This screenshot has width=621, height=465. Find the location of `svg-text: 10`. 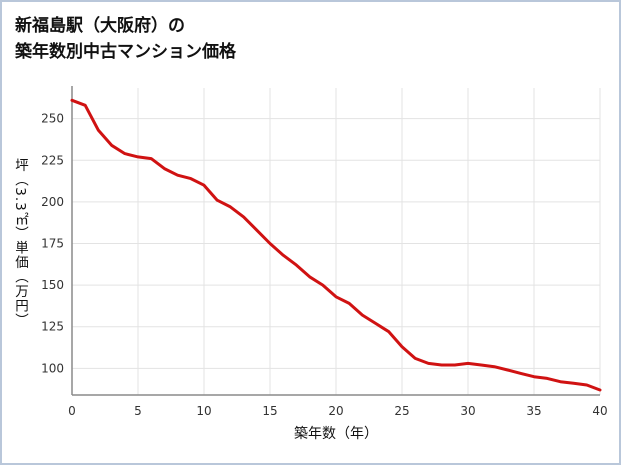

svg-text: 10 is located at coordinates (203, 411).